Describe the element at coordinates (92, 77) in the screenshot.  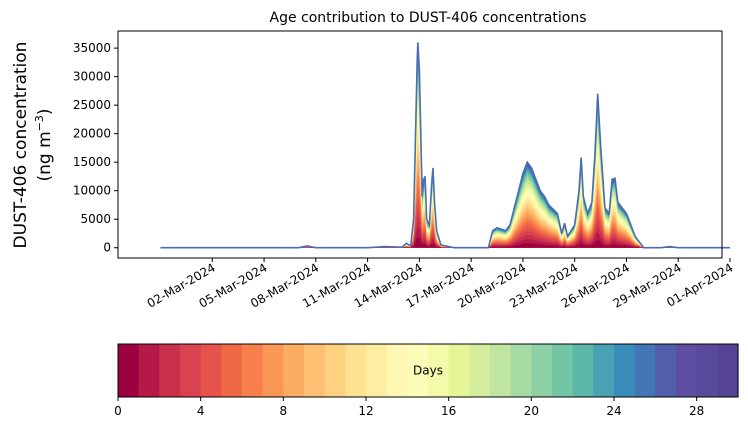
I see `y-tick-label-30000: 30000` at that location.